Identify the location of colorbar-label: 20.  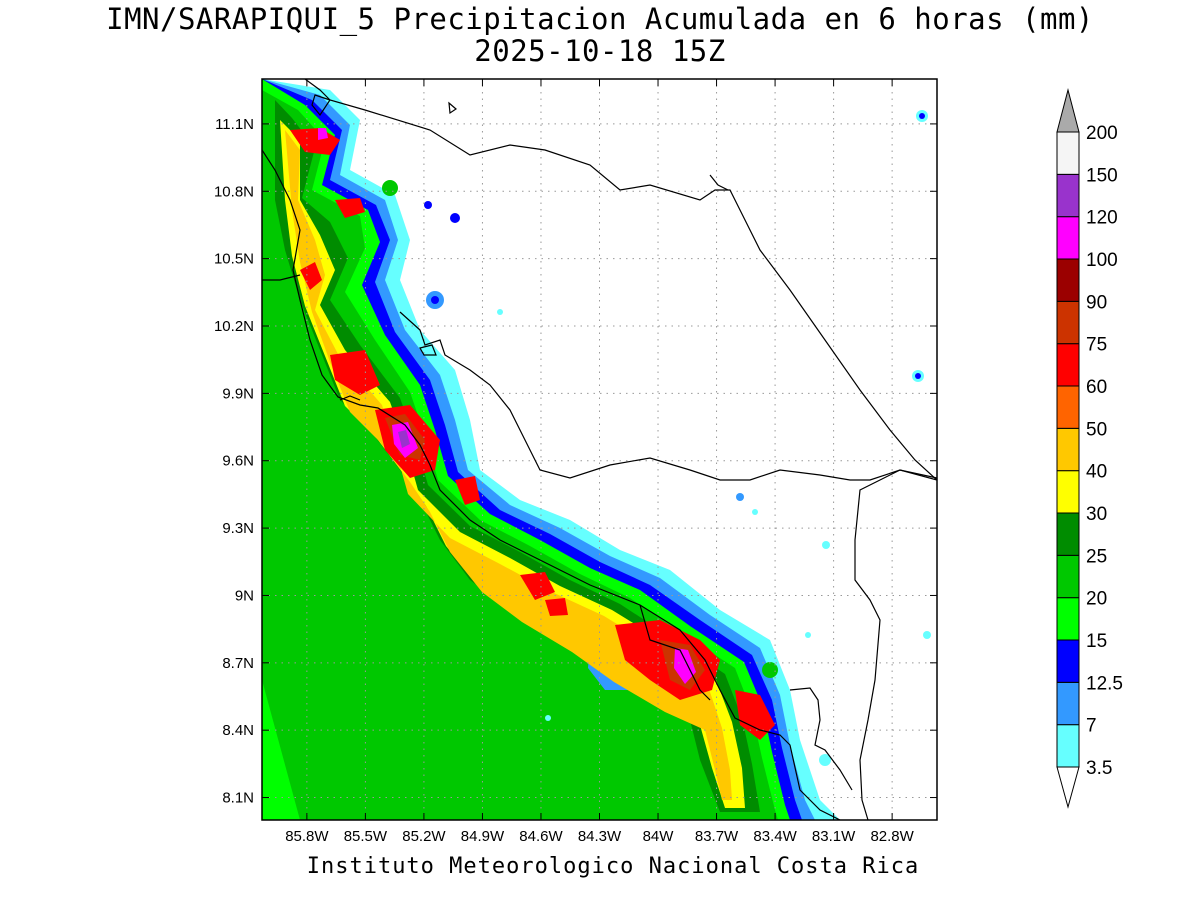
(1096, 599).